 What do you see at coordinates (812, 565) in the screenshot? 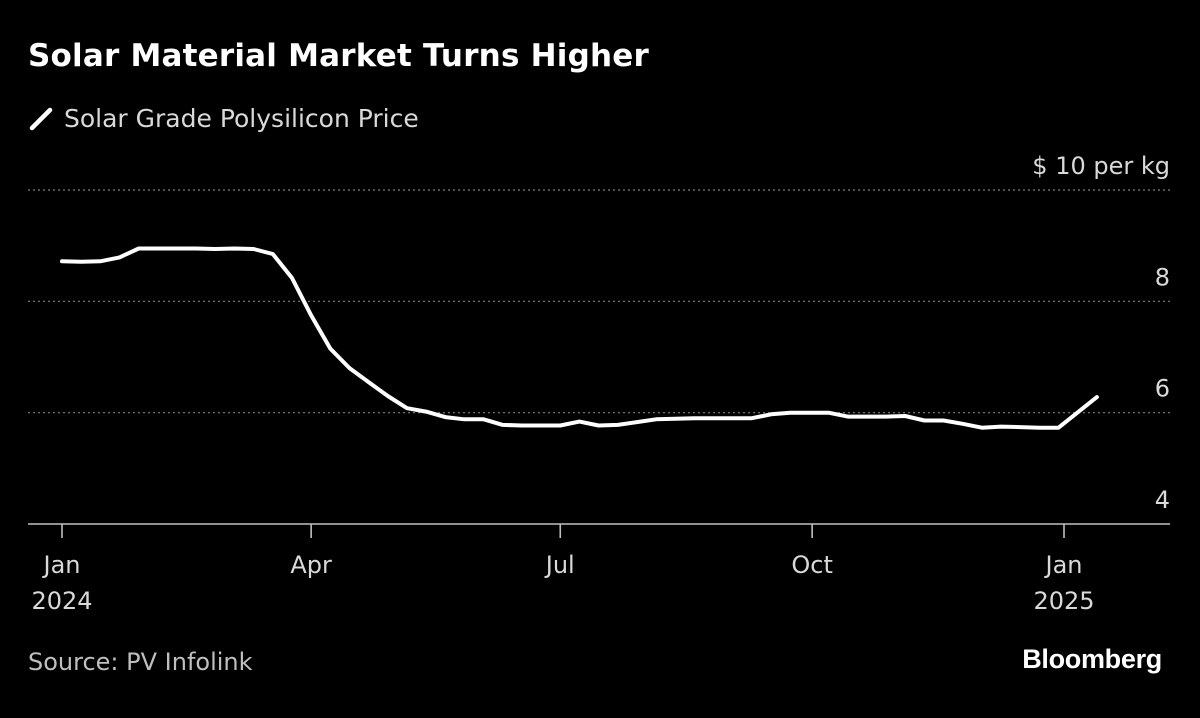
I see `x-tick-label: Oct` at bounding box center [812, 565].